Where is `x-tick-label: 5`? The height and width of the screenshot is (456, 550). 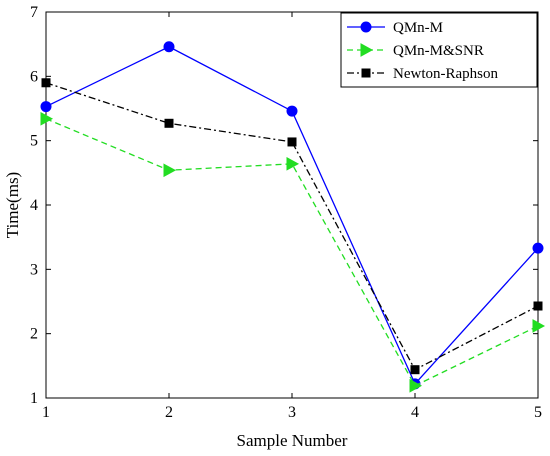 x-tick-label: 5 is located at coordinates (538, 412).